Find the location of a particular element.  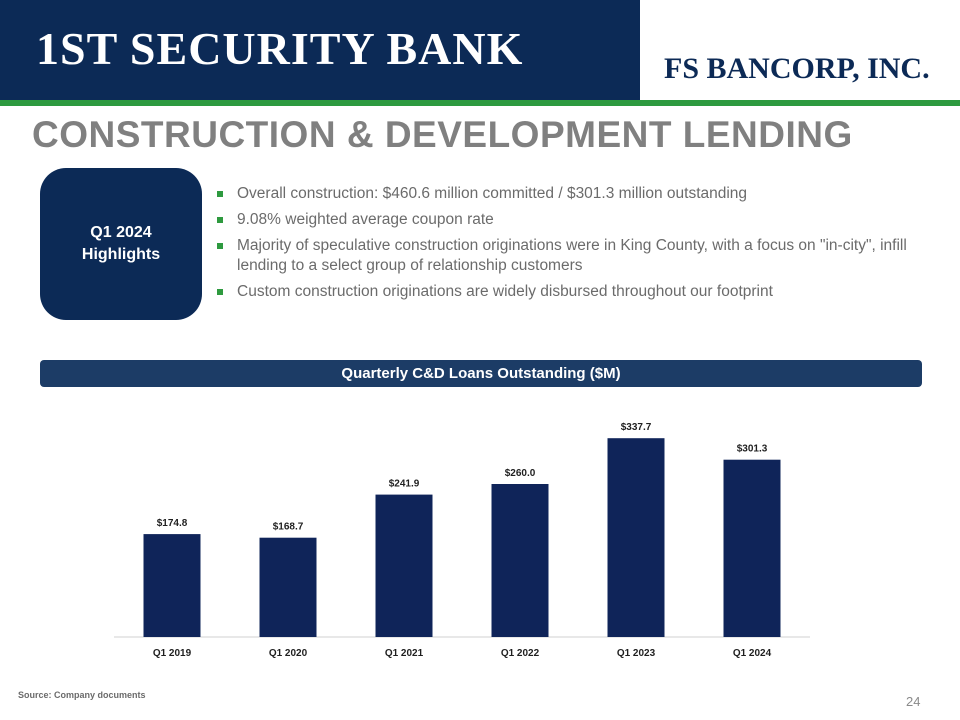

source-note: Source: Company documents is located at coordinates (82, 695).